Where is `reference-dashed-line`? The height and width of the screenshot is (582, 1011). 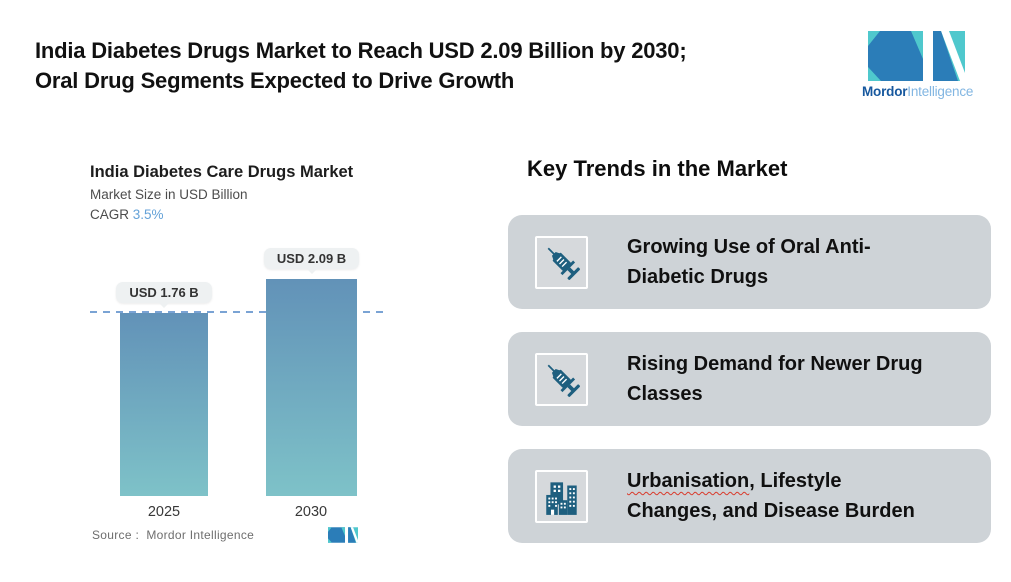
reference-dashed-line is located at coordinates (238, 311).